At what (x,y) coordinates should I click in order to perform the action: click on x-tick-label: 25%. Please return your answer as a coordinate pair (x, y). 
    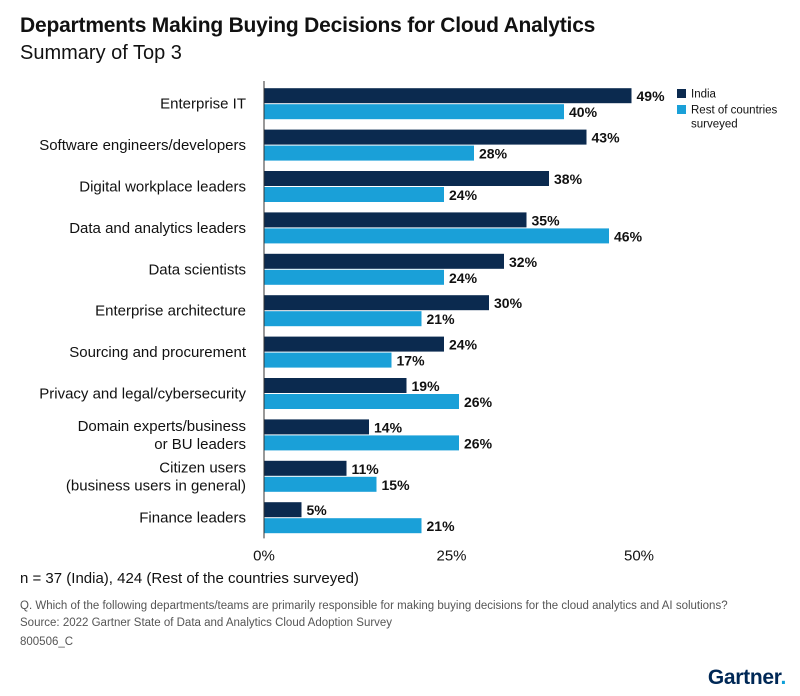
    Looking at the image, I should click on (451, 555).